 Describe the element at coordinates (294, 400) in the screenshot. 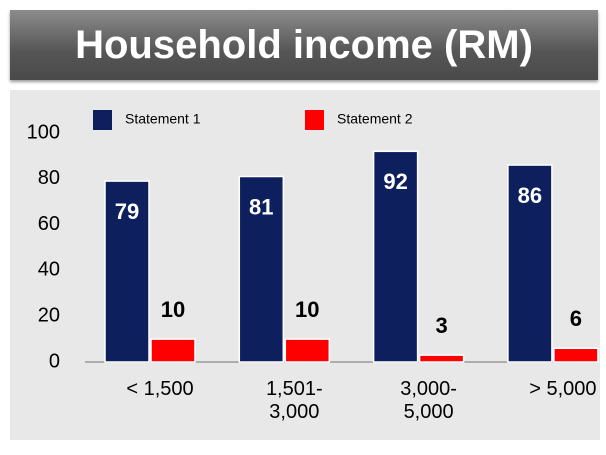

I see `x-tick-label: 1,501-3,000` at that location.